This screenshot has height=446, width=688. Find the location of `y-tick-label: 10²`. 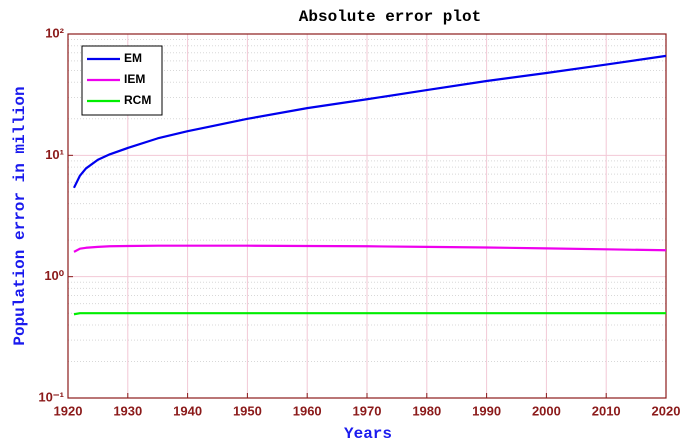

y-tick-label: 10² is located at coordinates (54, 32).